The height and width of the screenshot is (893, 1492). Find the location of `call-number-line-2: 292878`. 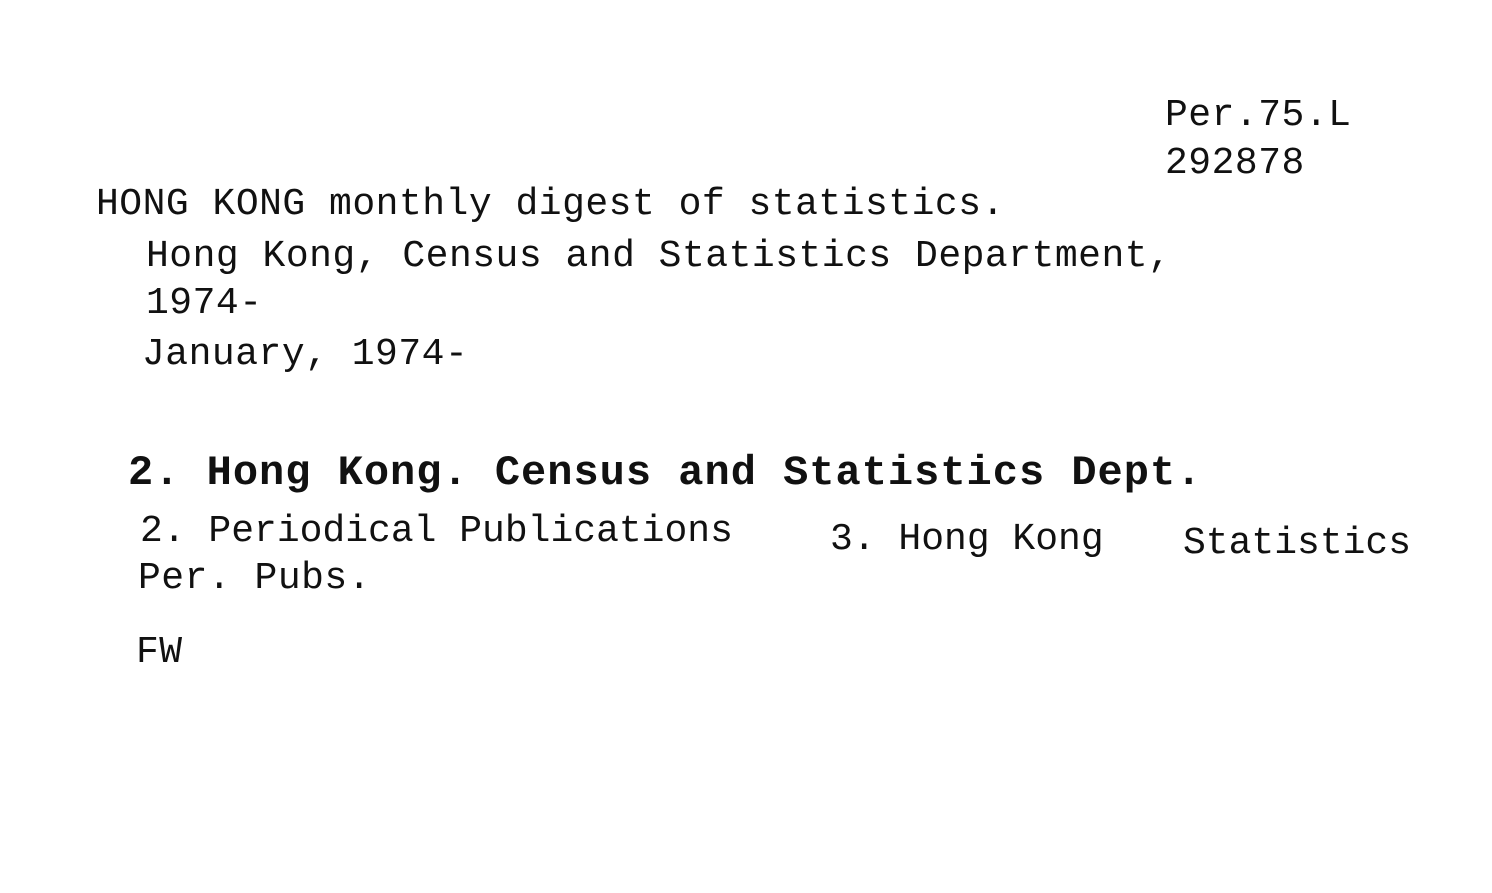

call-number-line-2: 292878 is located at coordinates (1235, 163).